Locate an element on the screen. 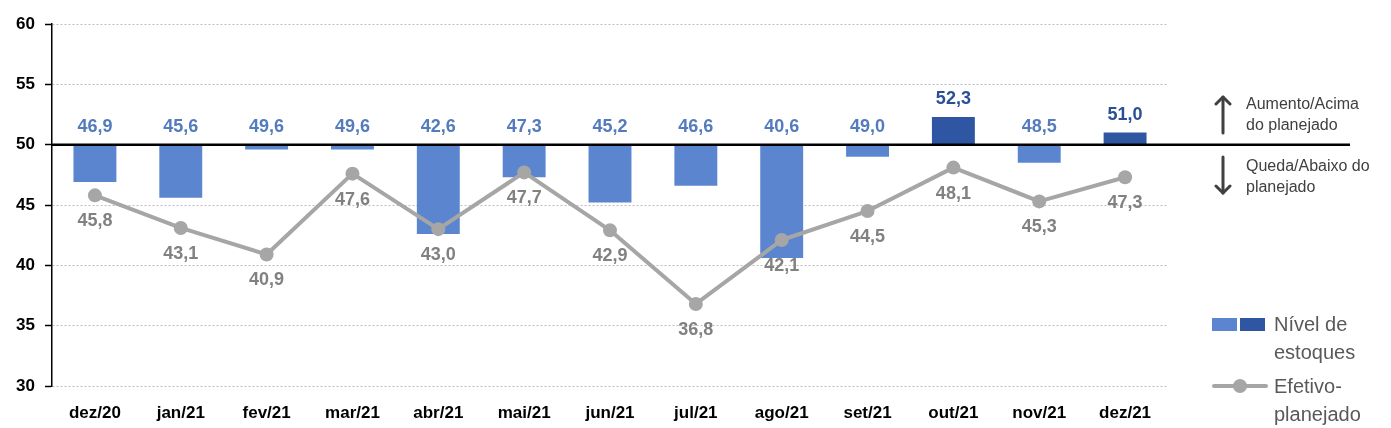  data-label: 47,7 is located at coordinates (524, 197).